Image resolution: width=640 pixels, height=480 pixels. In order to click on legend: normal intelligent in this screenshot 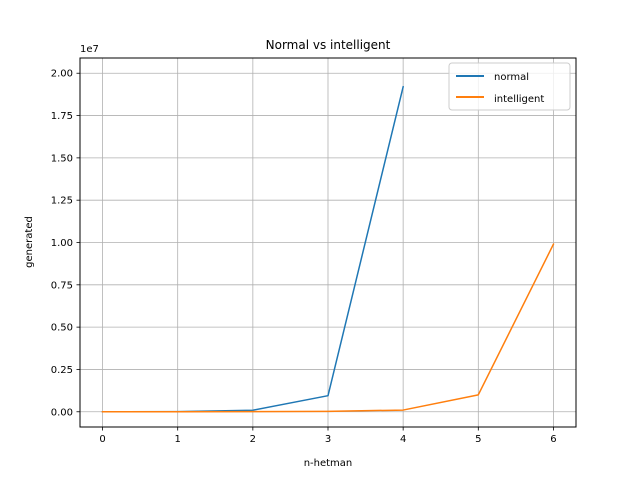, I will do `click(509, 86)`.